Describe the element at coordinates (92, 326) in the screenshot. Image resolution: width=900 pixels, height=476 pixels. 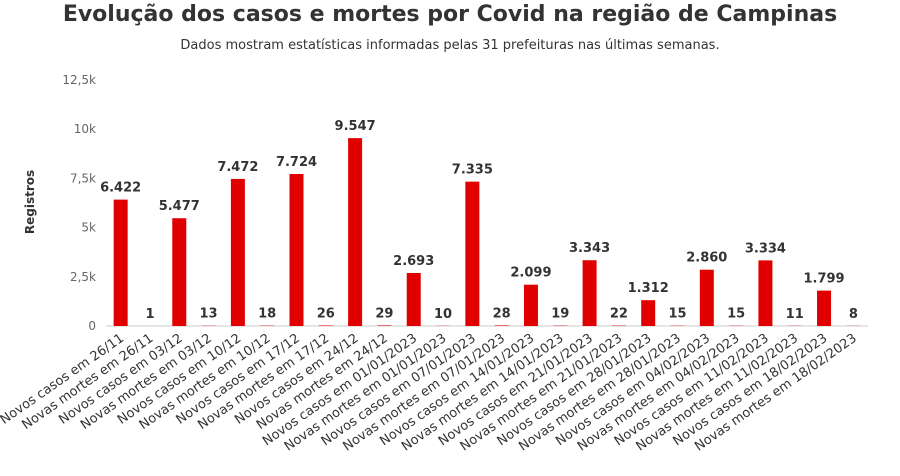
I see `y-tick-label: 0` at that location.